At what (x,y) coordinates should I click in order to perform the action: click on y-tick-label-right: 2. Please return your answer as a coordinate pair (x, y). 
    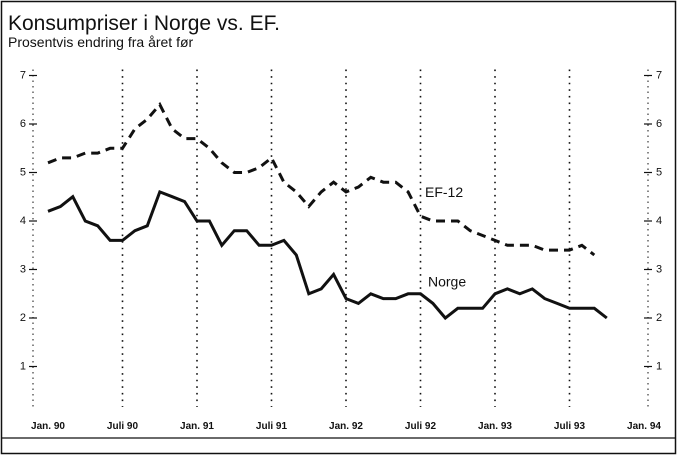
    Looking at the image, I should click on (659, 318).